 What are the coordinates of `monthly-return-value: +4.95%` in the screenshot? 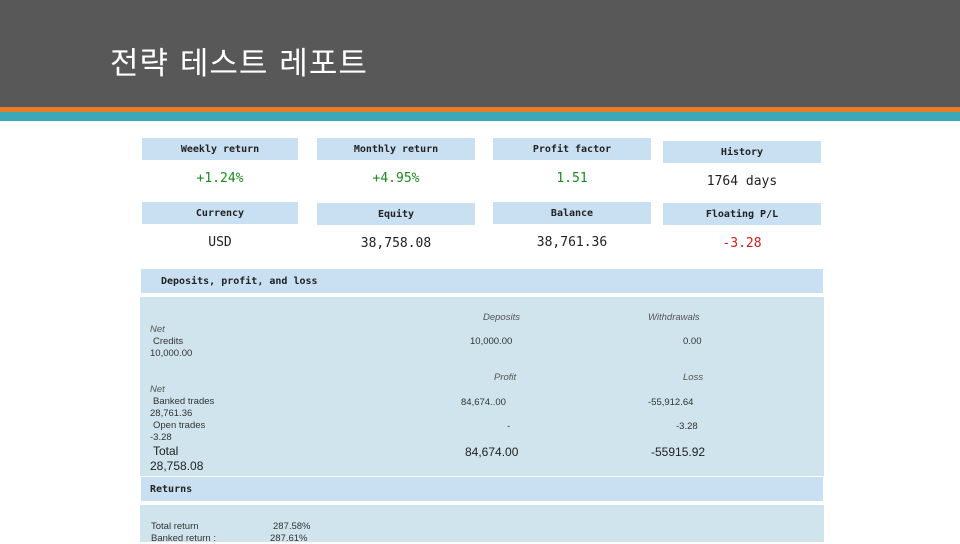 It's located at (396, 178).